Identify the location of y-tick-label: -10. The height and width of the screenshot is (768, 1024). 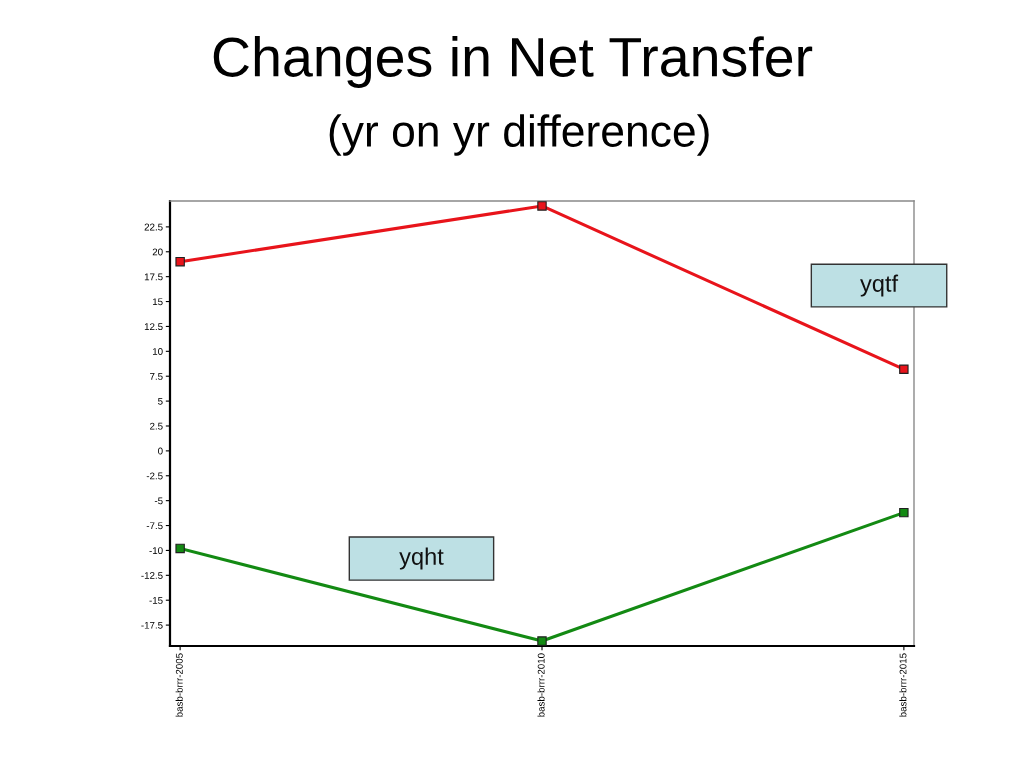
(156, 551).